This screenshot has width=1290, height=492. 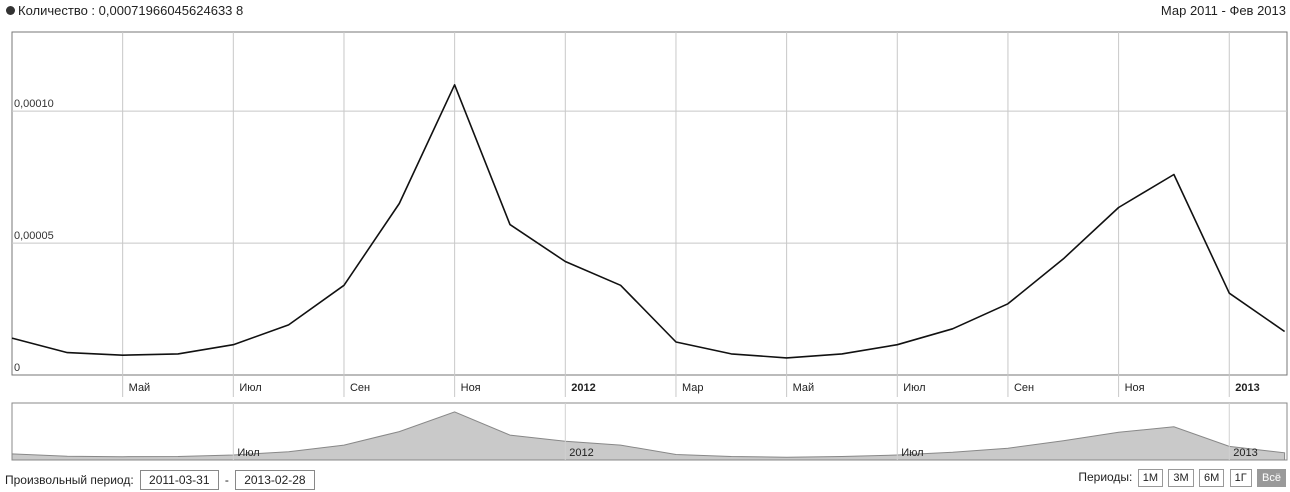 I want to click on legend-label: Количество : 0,00071966045624633 8, so click(x=131, y=10).